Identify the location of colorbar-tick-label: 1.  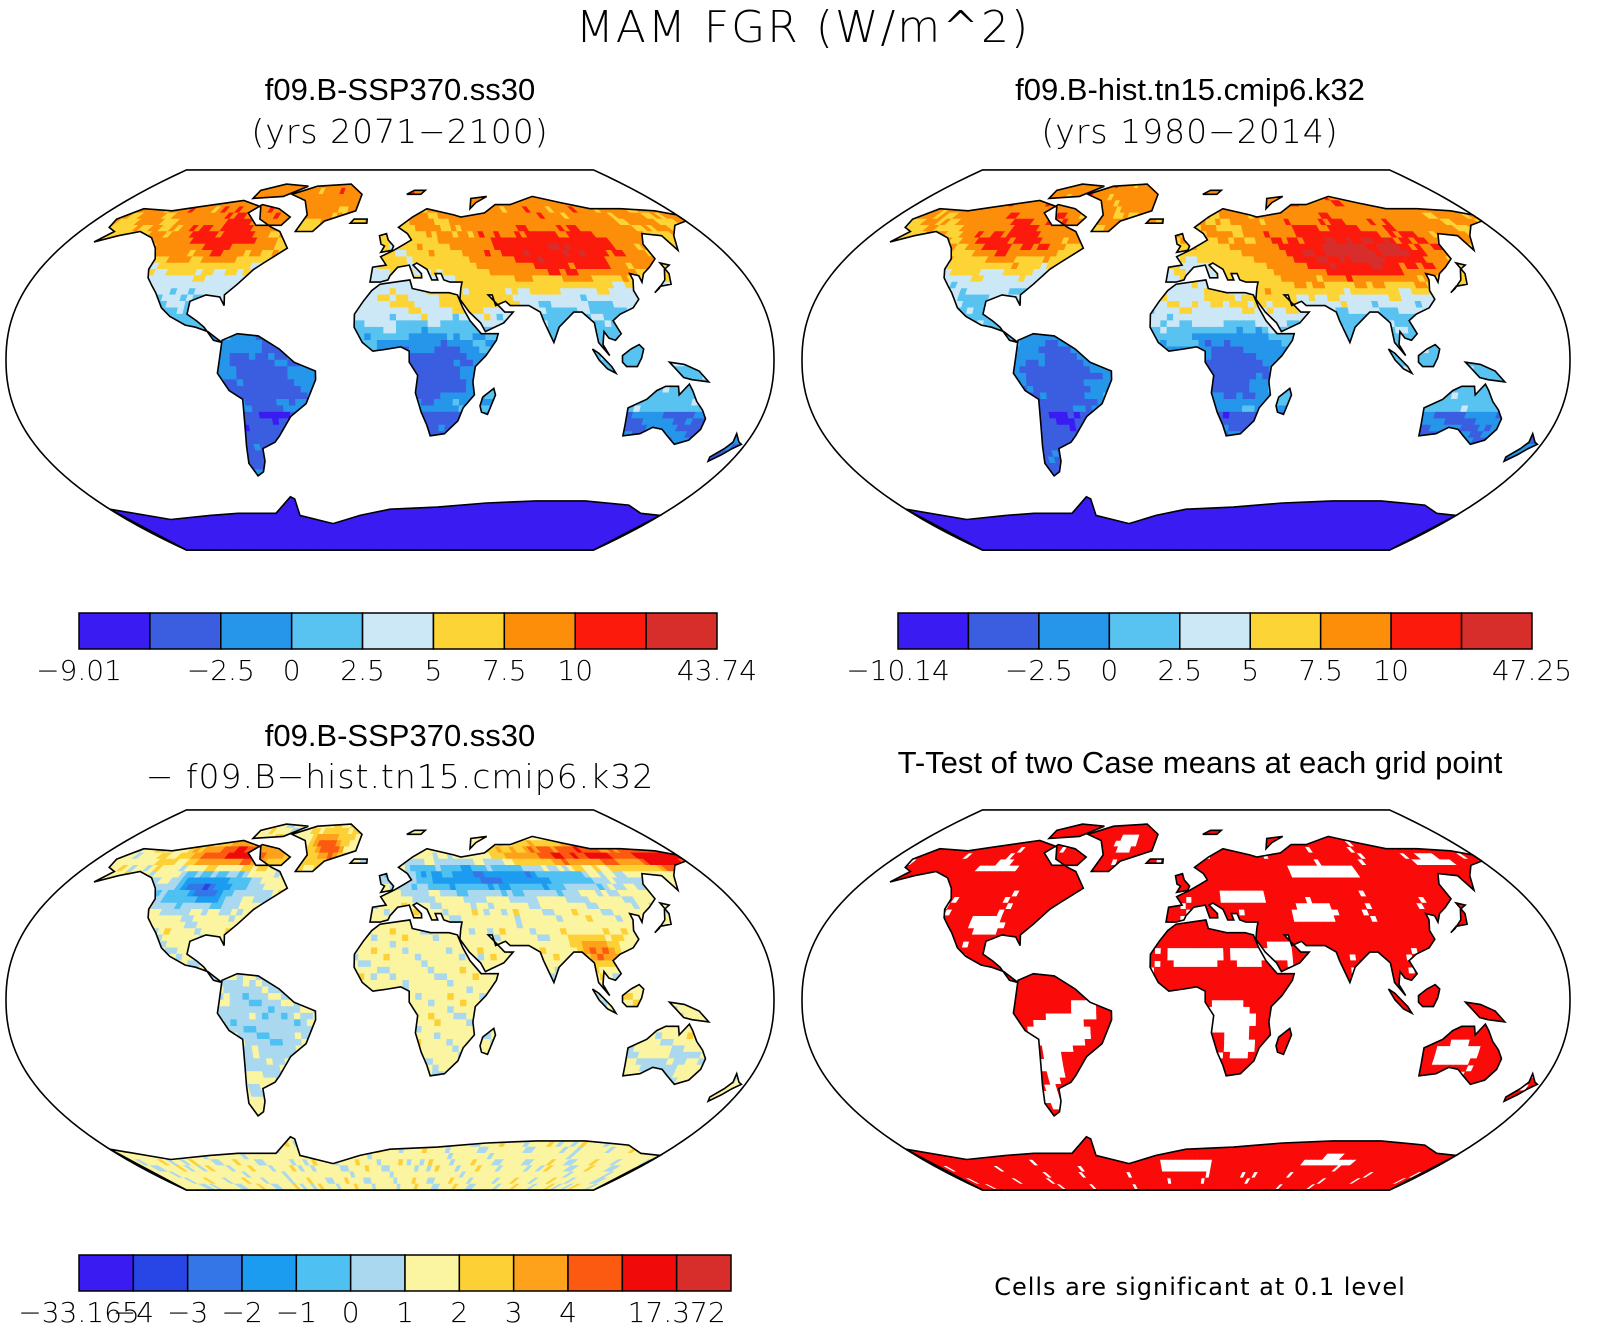
(405, 1312).